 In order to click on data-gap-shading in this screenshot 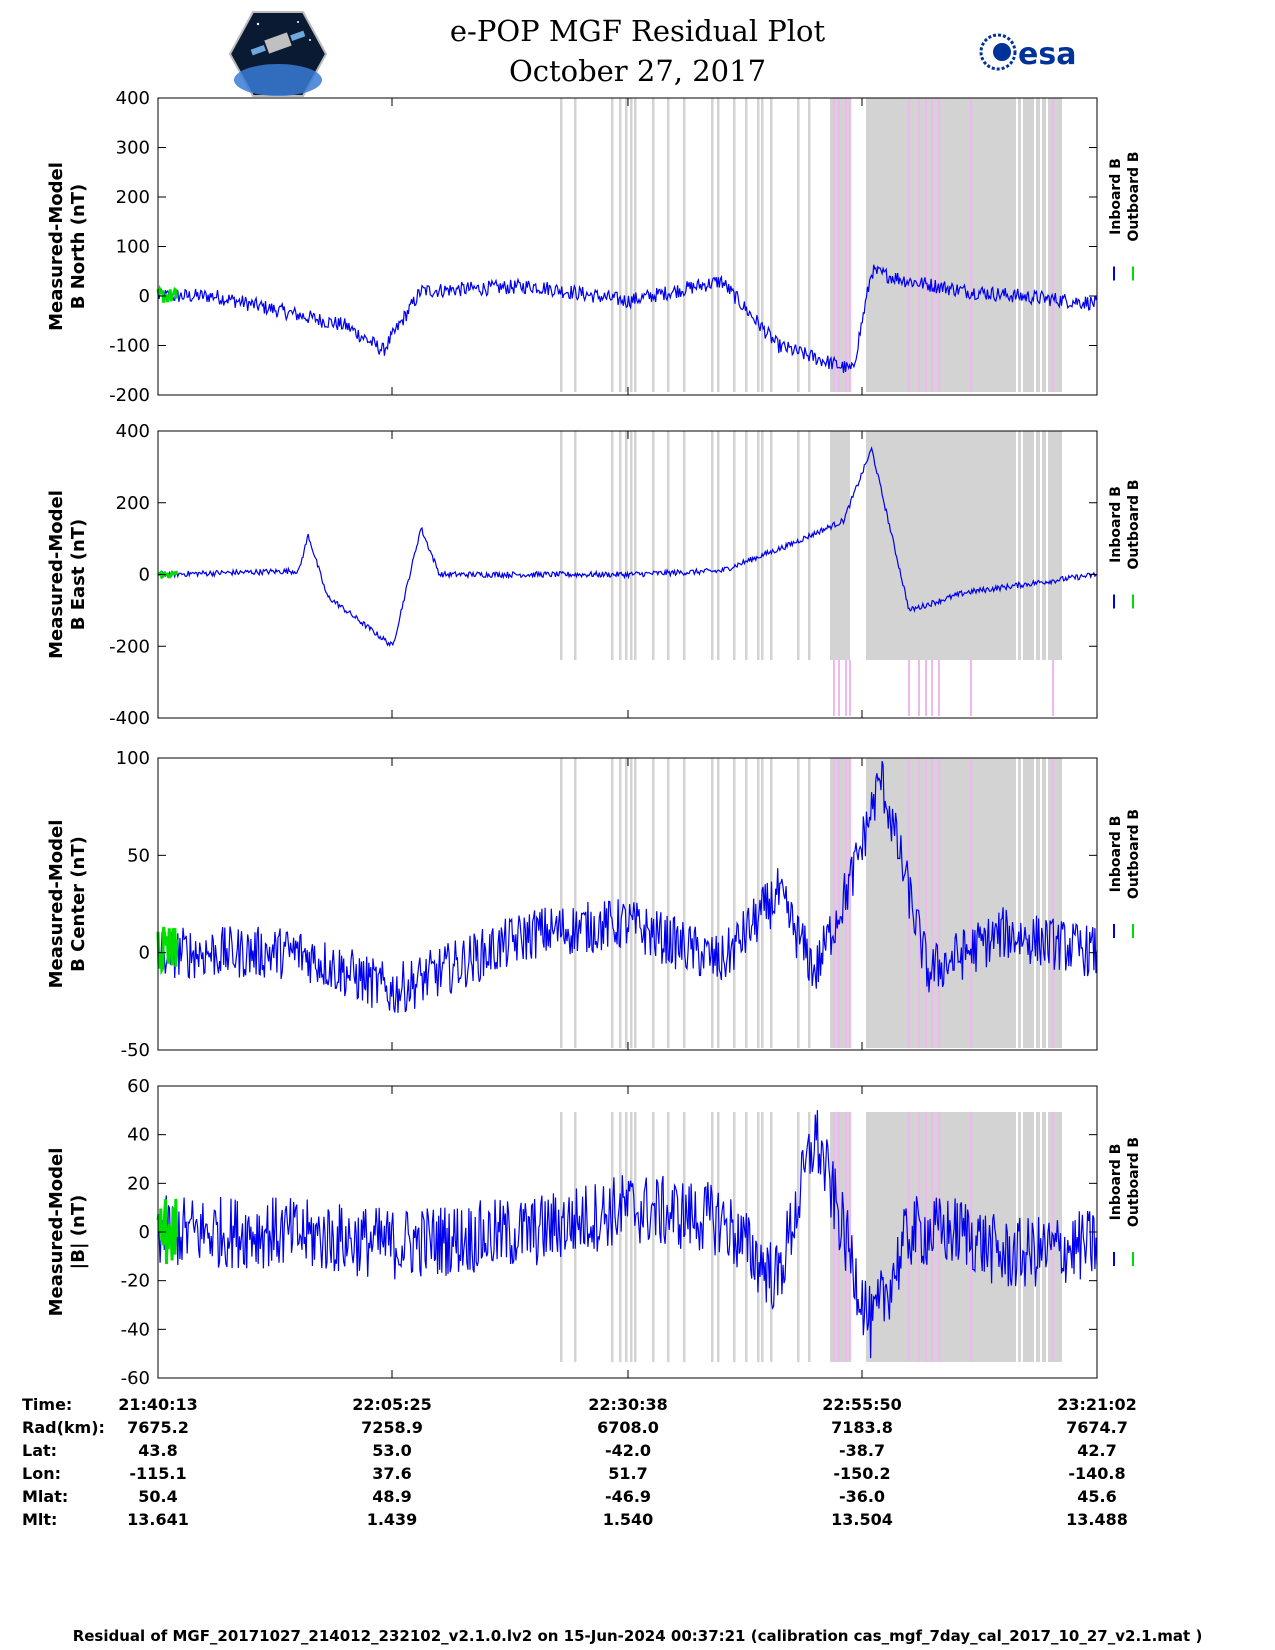, I will do `click(811, 903)`.